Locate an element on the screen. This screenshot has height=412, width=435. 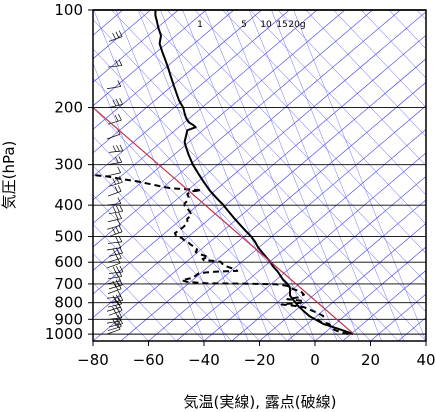
mixing-ratio-label: 5 is located at coordinates (244, 25).